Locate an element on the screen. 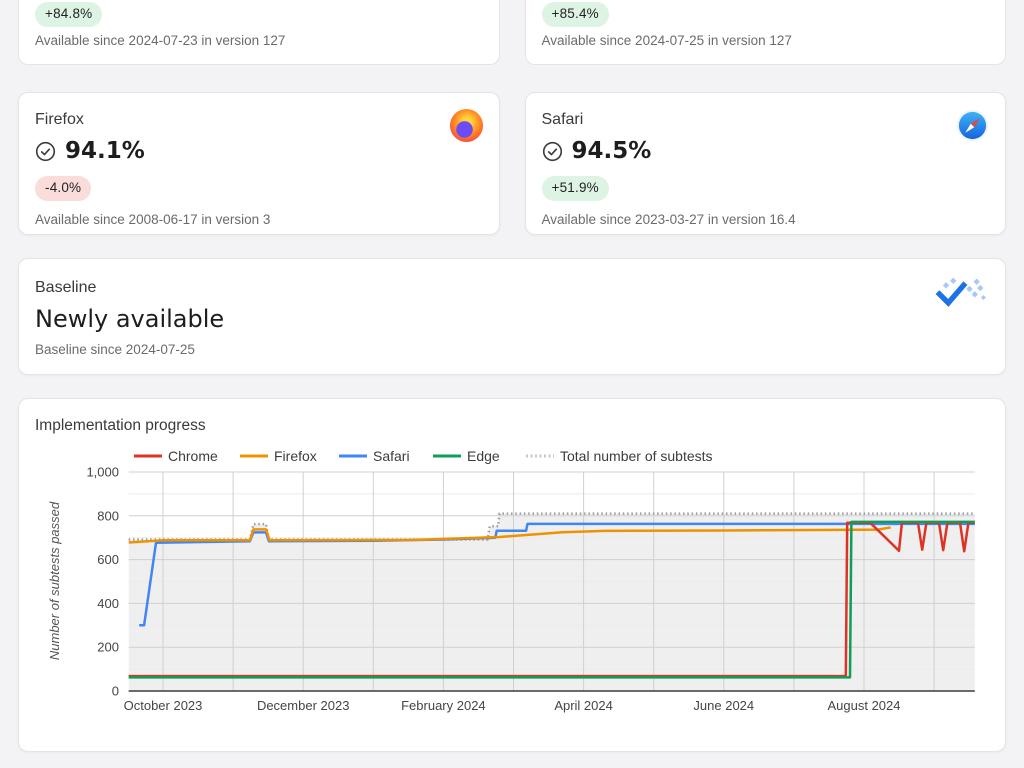 This screenshot has height=768, width=1024. y-axis-title: Number of subtests passed is located at coordinates (54, 580).